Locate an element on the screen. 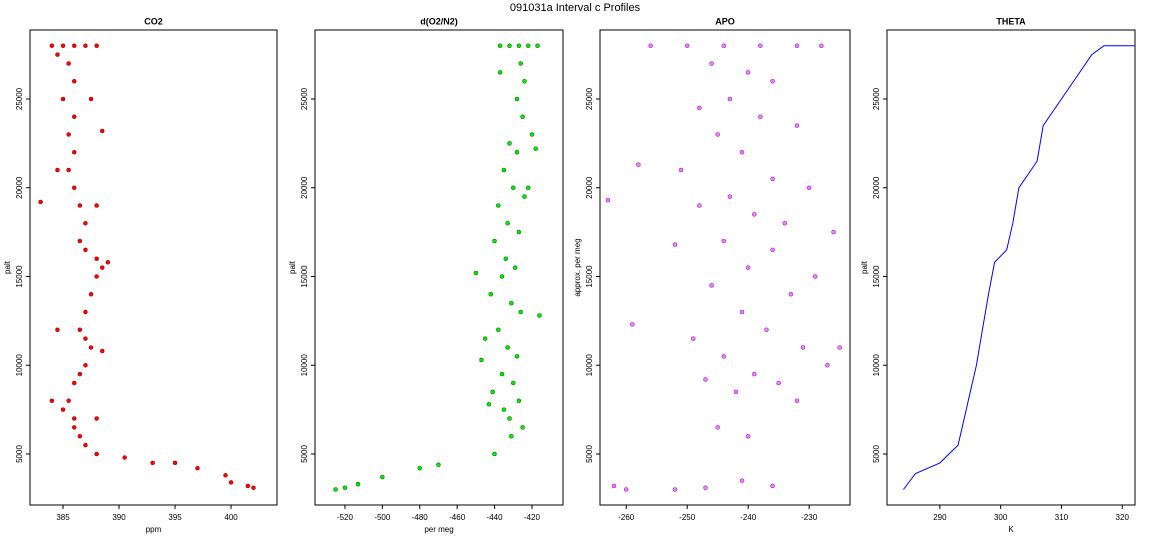  x-tick-label: 300 is located at coordinates (1001, 517).